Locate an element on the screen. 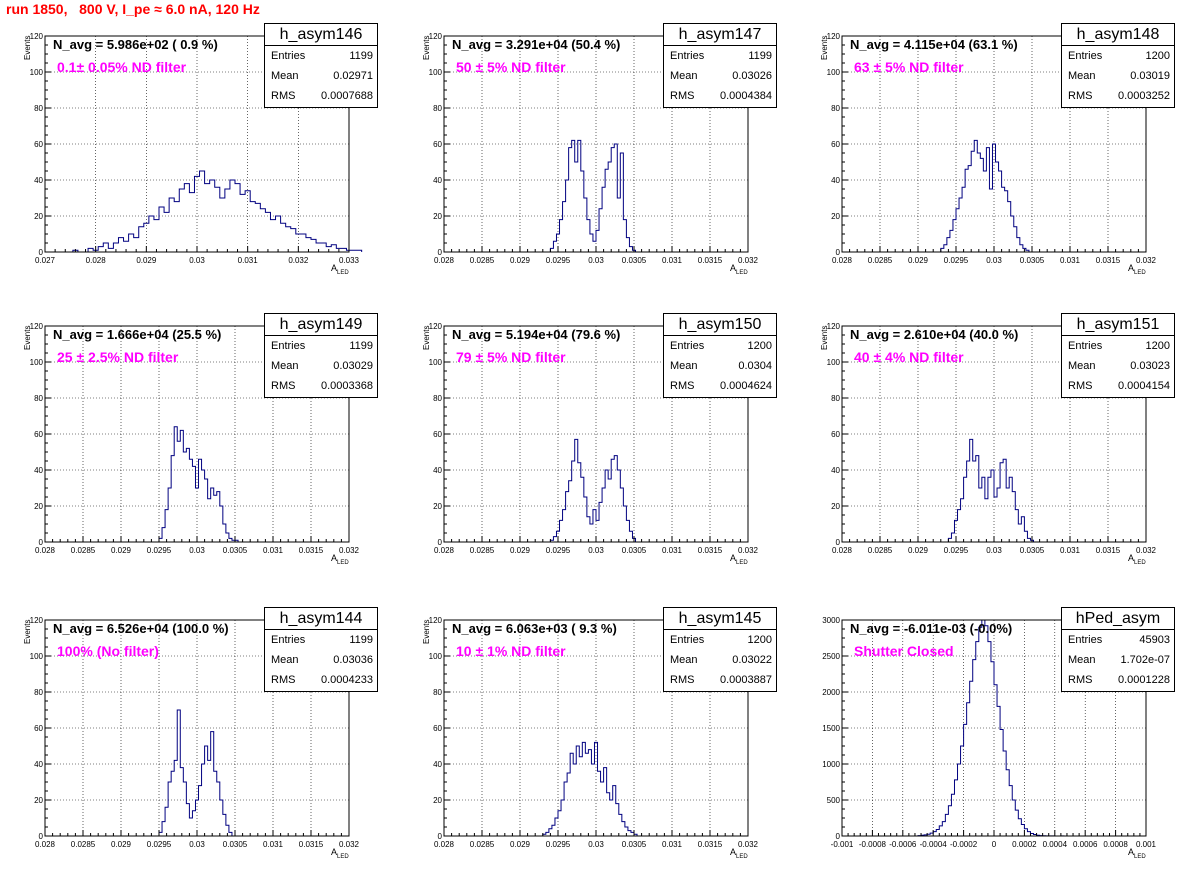 The height and width of the screenshot is (872, 1196). stats-row-rms: RMS 0.0007688 is located at coordinates (322, 96).